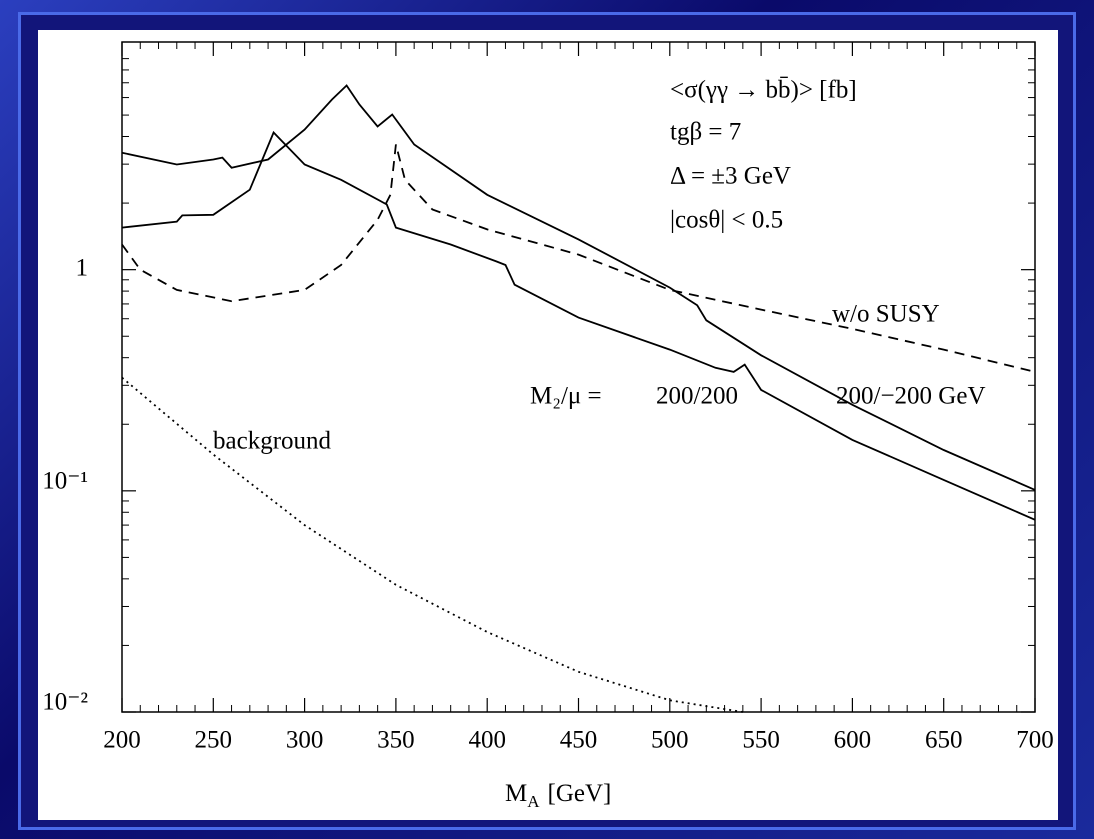 This screenshot has height=839, width=1094. What do you see at coordinates (705, 132) in the screenshot?
I see `annotation: tgβ = 7` at bounding box center [705, 132].